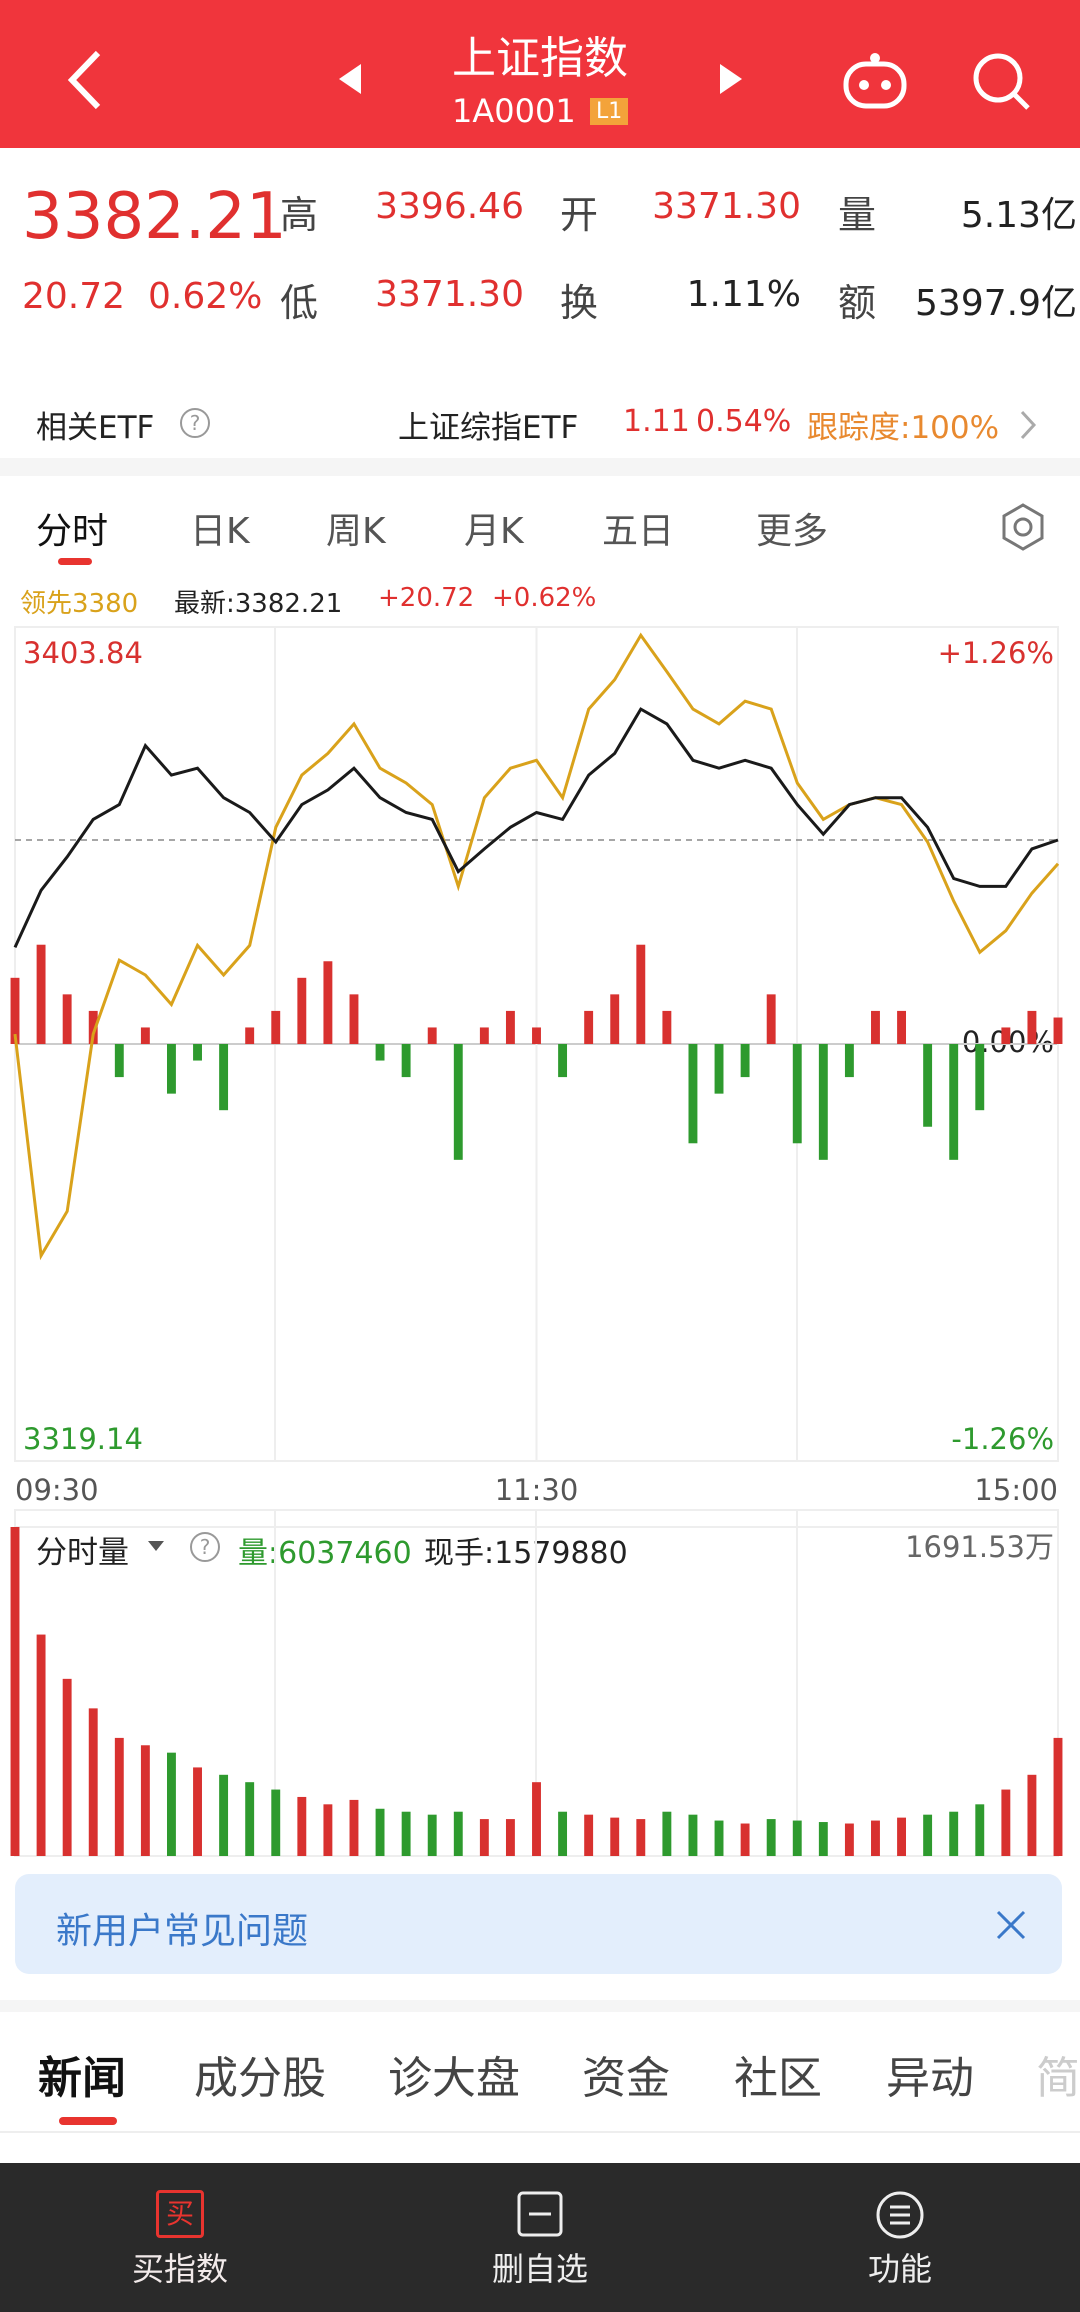  What do you see at coordinates (899, 2269) in the screenshot?
I see `nav-label: 功能` at bounding box center [899, 2269].